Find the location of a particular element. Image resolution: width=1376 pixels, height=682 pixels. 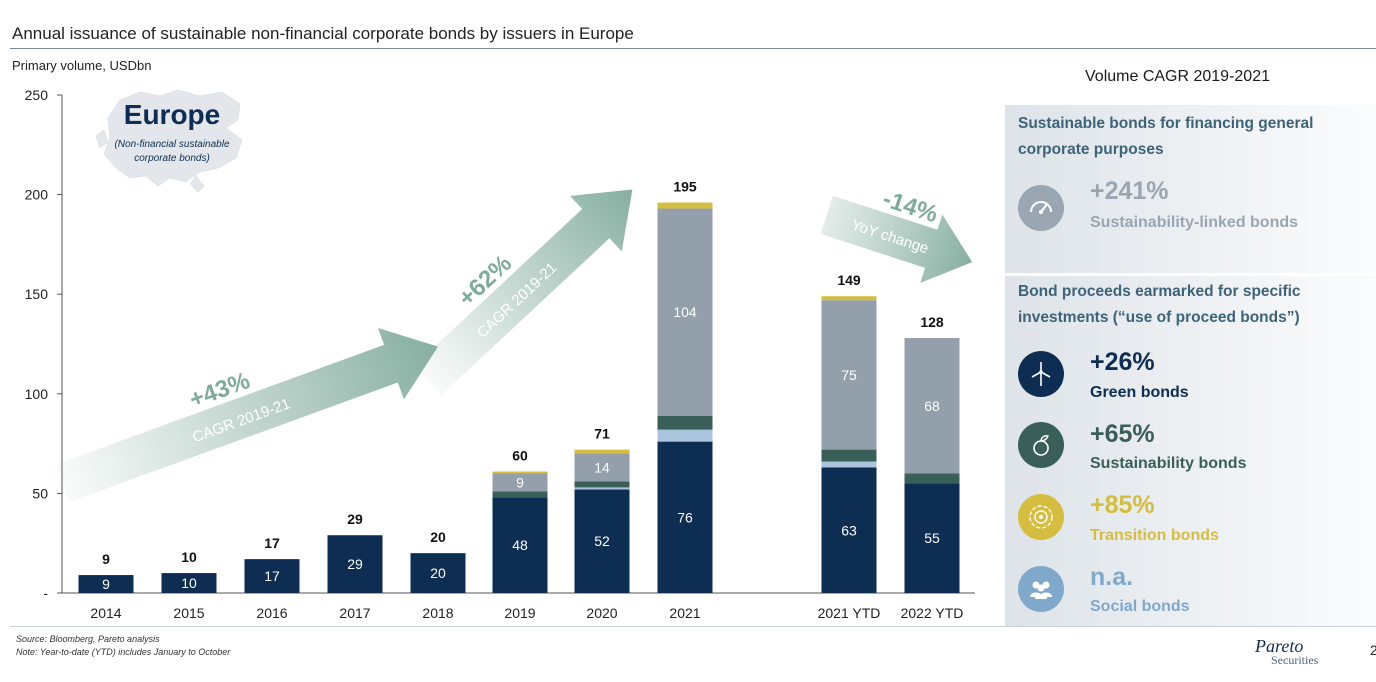

green-bonds-circle is located at coordinates (1041, 374).